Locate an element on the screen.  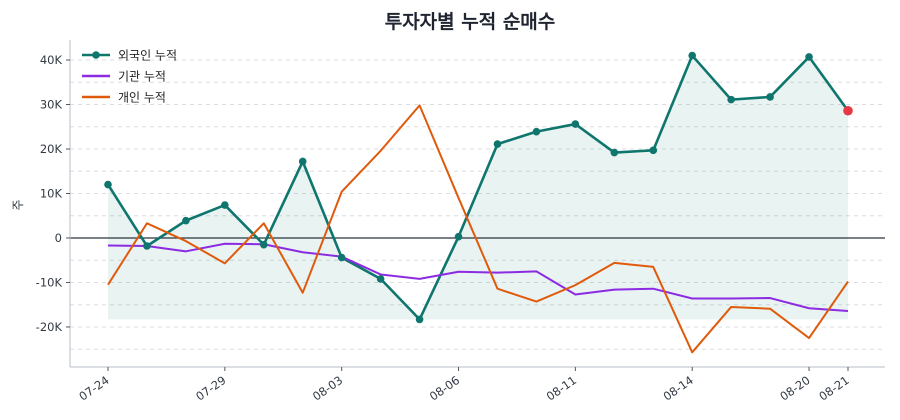
x-tick-labels: 07-24 07-29 08-03 08-06 08-11 08-14 08-20 08-21 is located at coordinates (463, 388).